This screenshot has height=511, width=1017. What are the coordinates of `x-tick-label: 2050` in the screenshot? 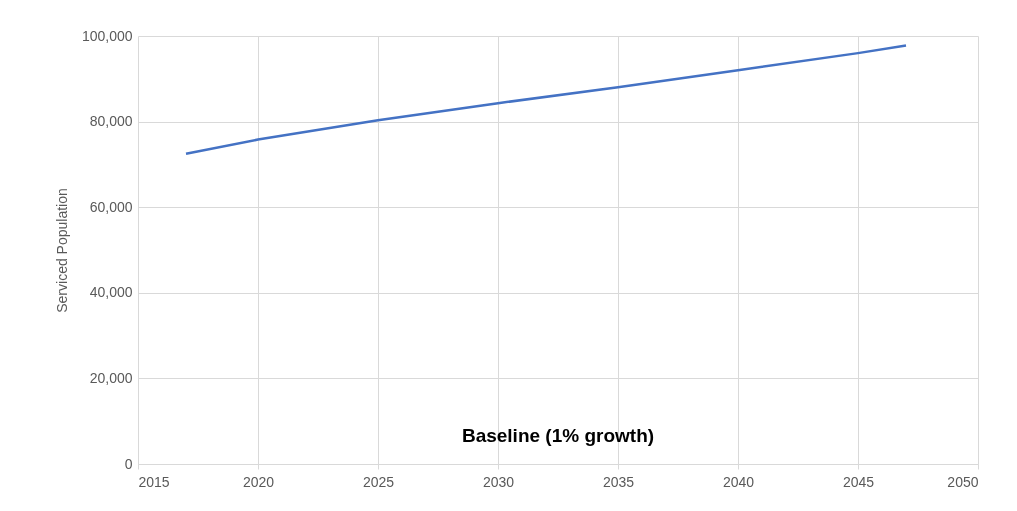 It's located at (963, 481).